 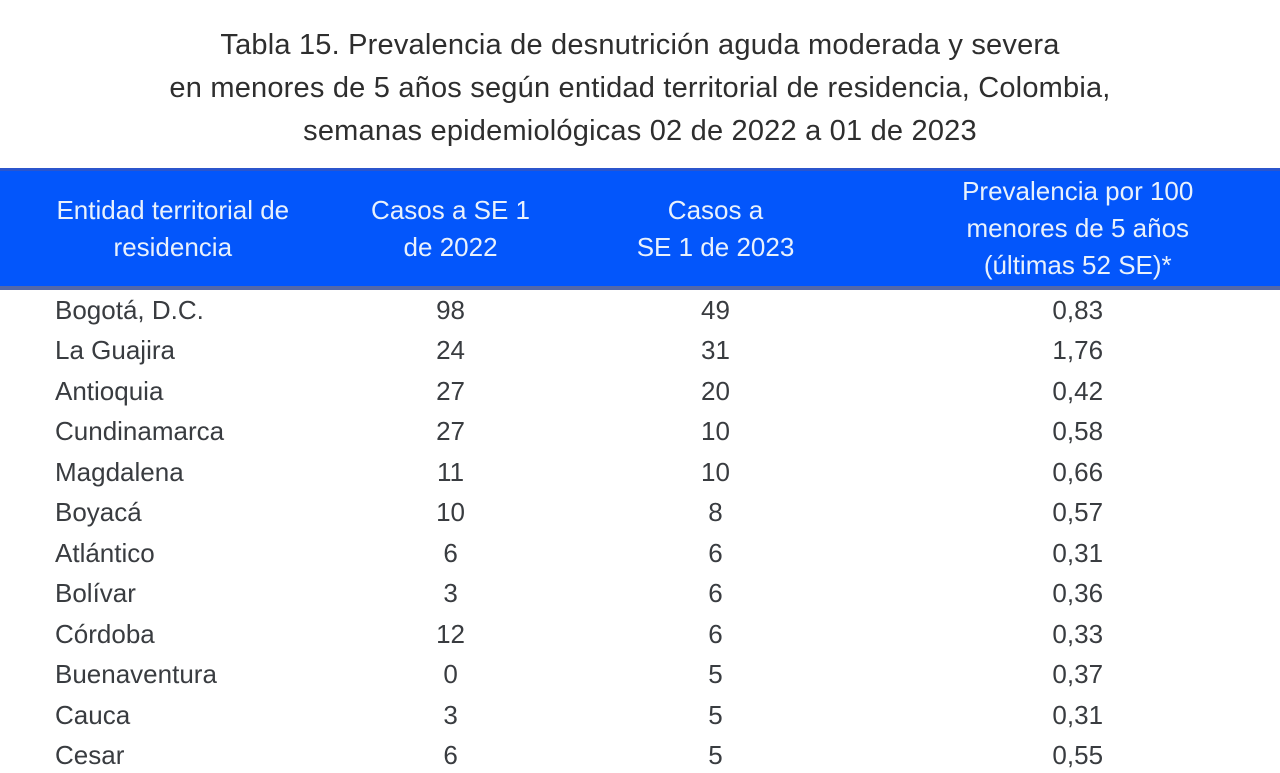 What do you see at coordinates (129, 309) in the screenshot?
I see `cell-entity: Bogotá, D.C.` at bounding box center [129, 309].